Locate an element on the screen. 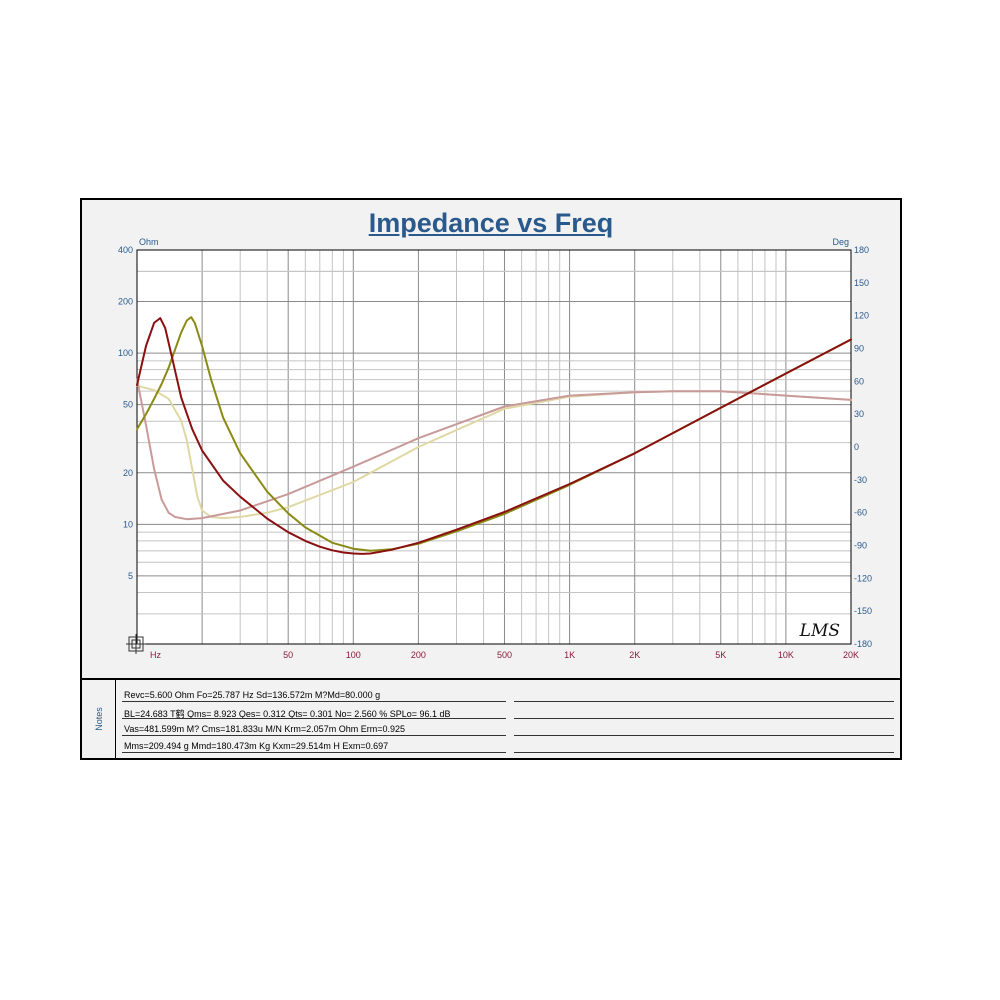  y-right-tick-label: 0 is located at coordinates (856, 447).